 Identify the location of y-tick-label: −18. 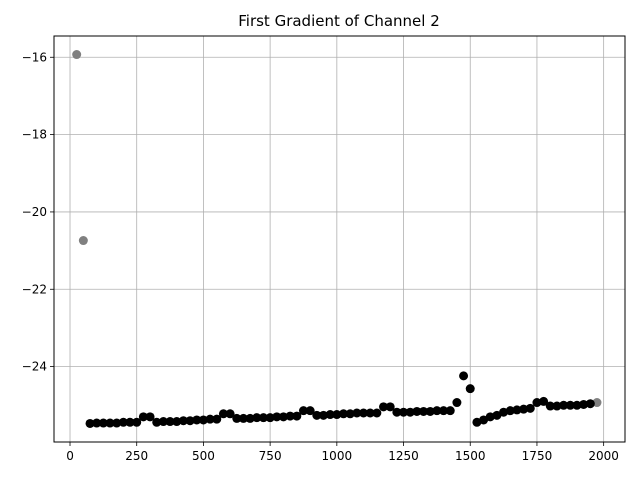
(34, 135).